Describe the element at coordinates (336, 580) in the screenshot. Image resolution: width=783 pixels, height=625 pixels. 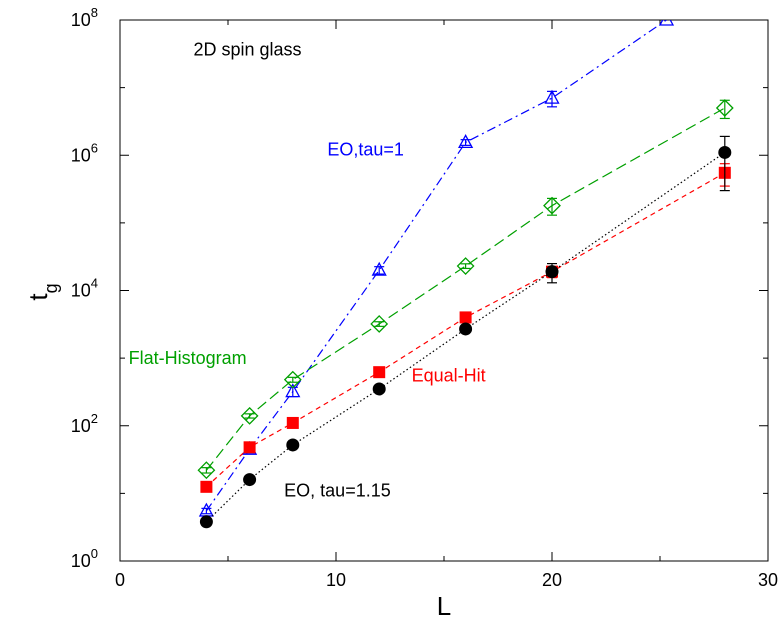
I see `x-tick-label: 10` at that location.